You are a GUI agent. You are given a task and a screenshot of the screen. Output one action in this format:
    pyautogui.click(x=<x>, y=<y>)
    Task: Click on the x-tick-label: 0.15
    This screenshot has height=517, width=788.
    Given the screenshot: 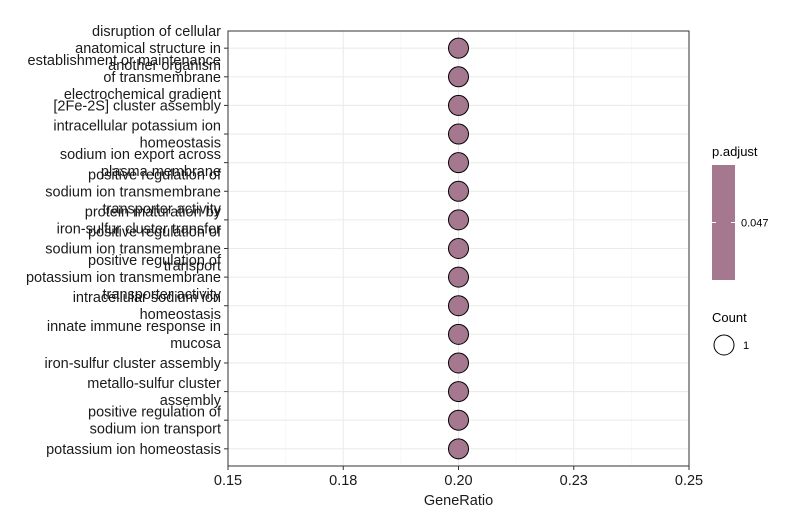 What is the action you would take?
    pyautogui.click(x=228, y=481)
    